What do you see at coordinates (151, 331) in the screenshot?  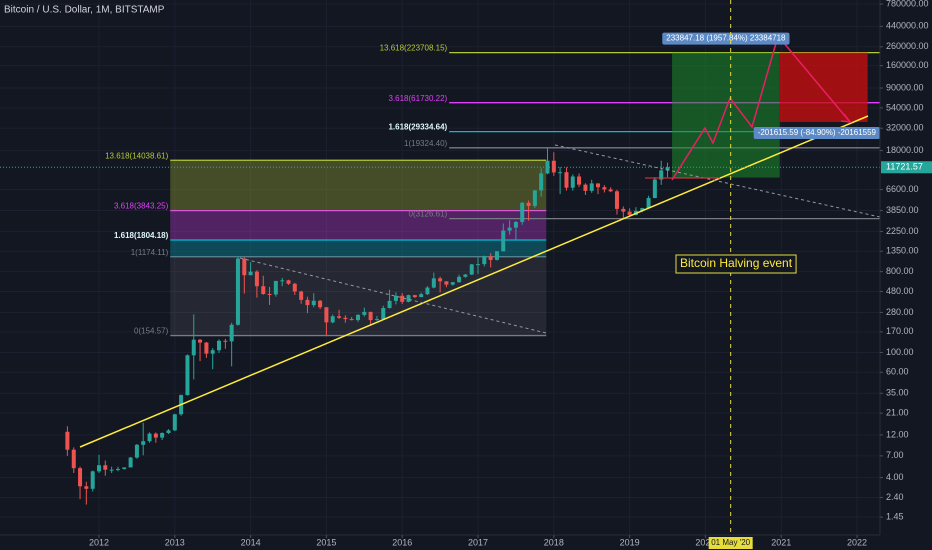 I see `fib-label: 0(154.57)` at bounding box center [151, 331].